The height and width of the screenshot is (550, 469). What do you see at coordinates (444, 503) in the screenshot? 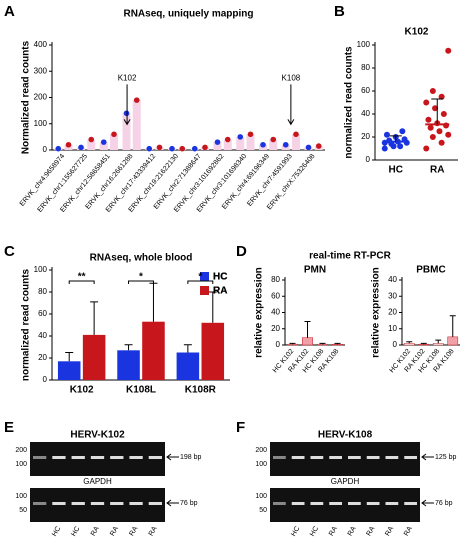
I see `band-label: 76 bp` at bounding box center [444, 503].